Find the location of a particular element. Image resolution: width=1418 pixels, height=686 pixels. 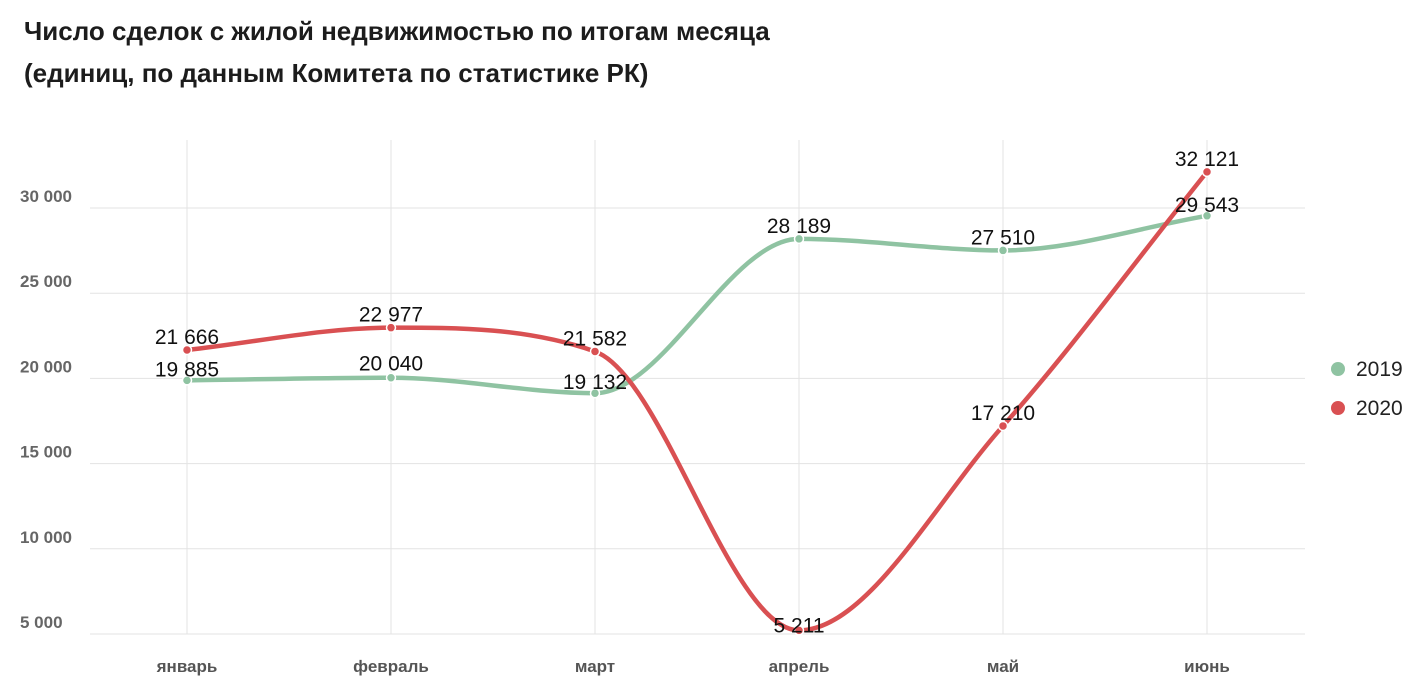

y-tick-label: 30 000 is located at coordinates (46, 196).